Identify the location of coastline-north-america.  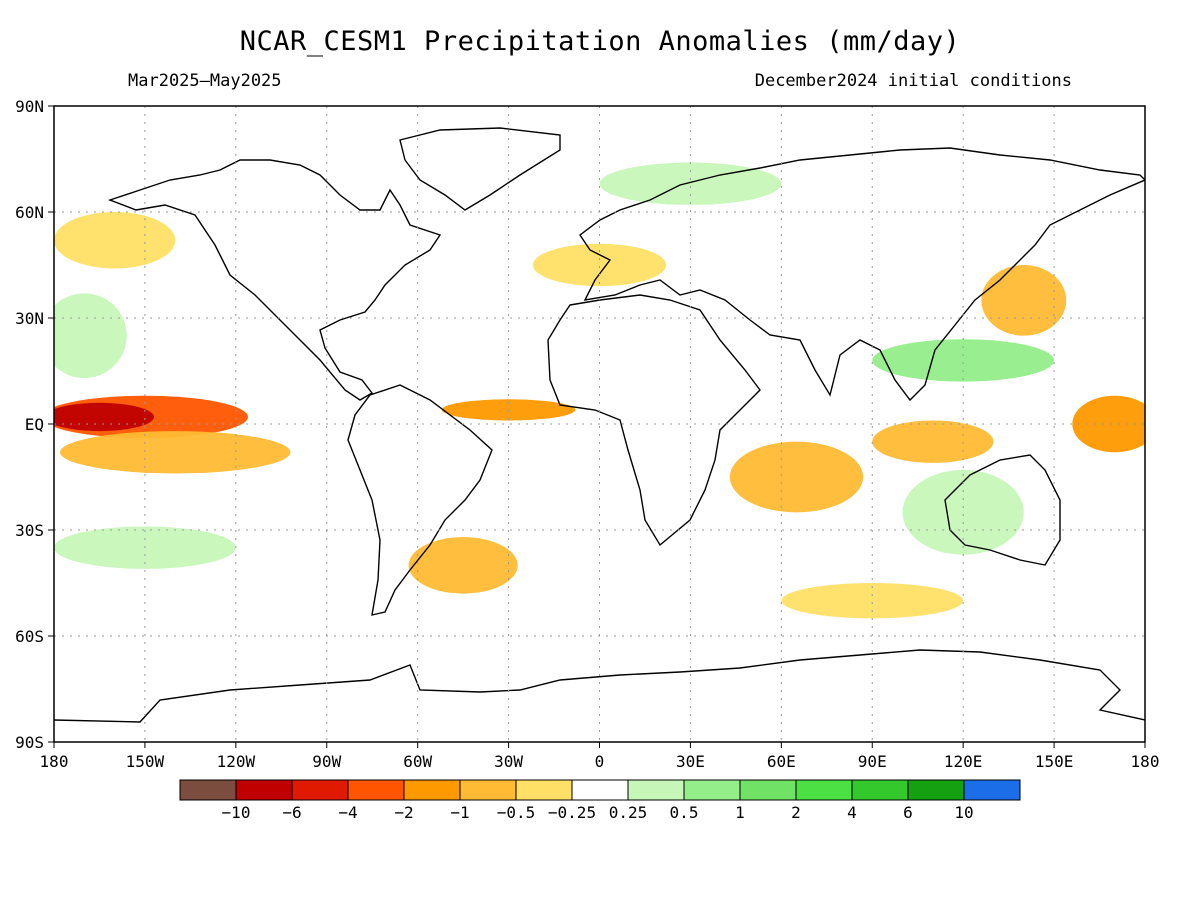
(274, 280).